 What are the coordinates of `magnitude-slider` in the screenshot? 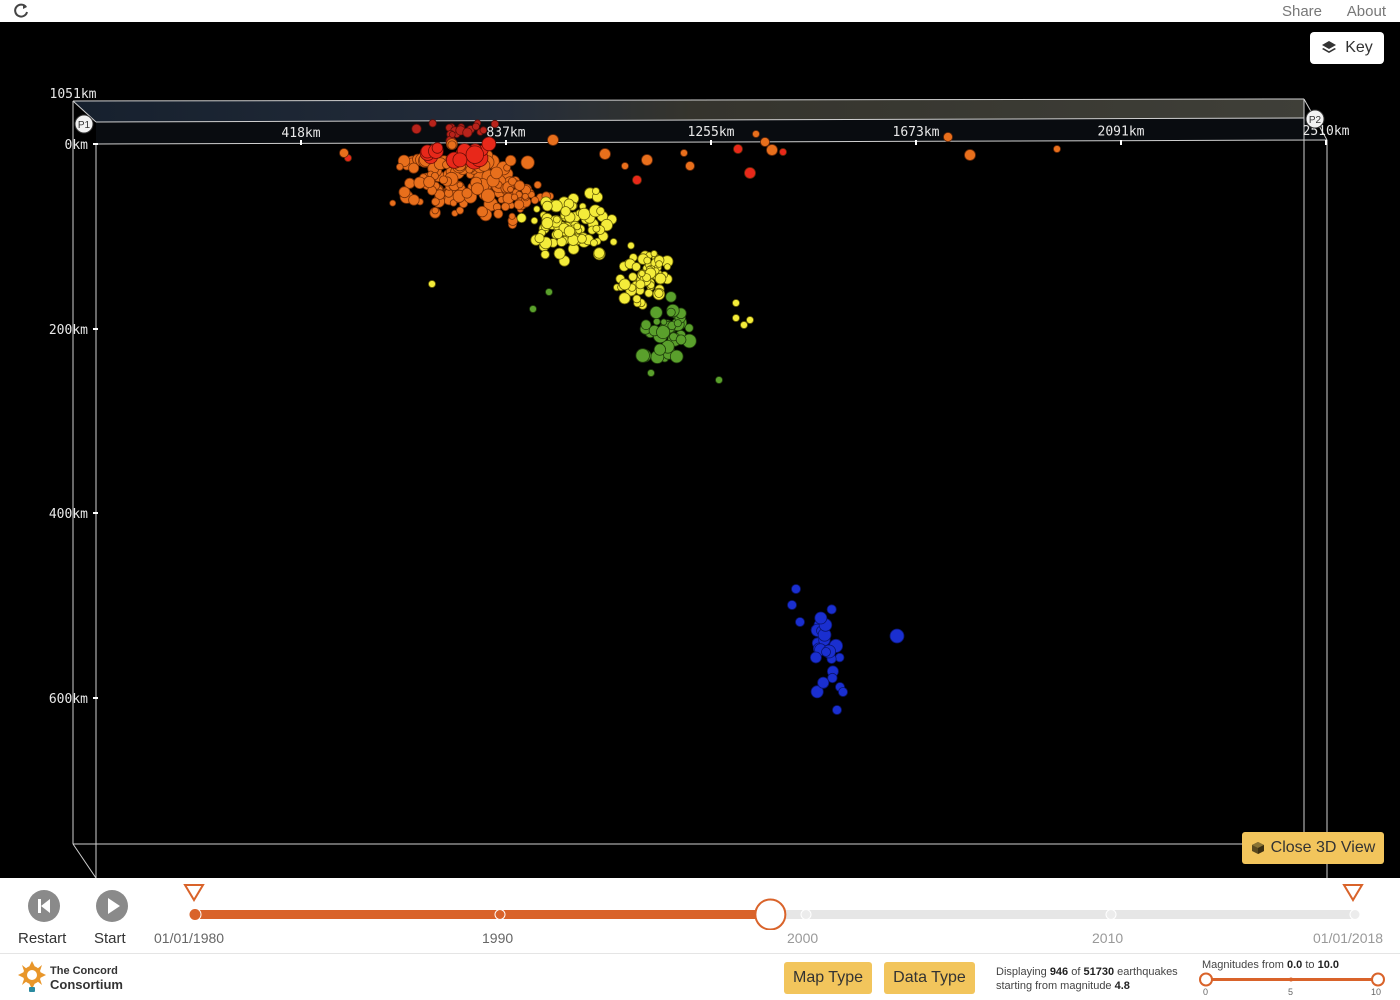 It's located at (1293, 980).